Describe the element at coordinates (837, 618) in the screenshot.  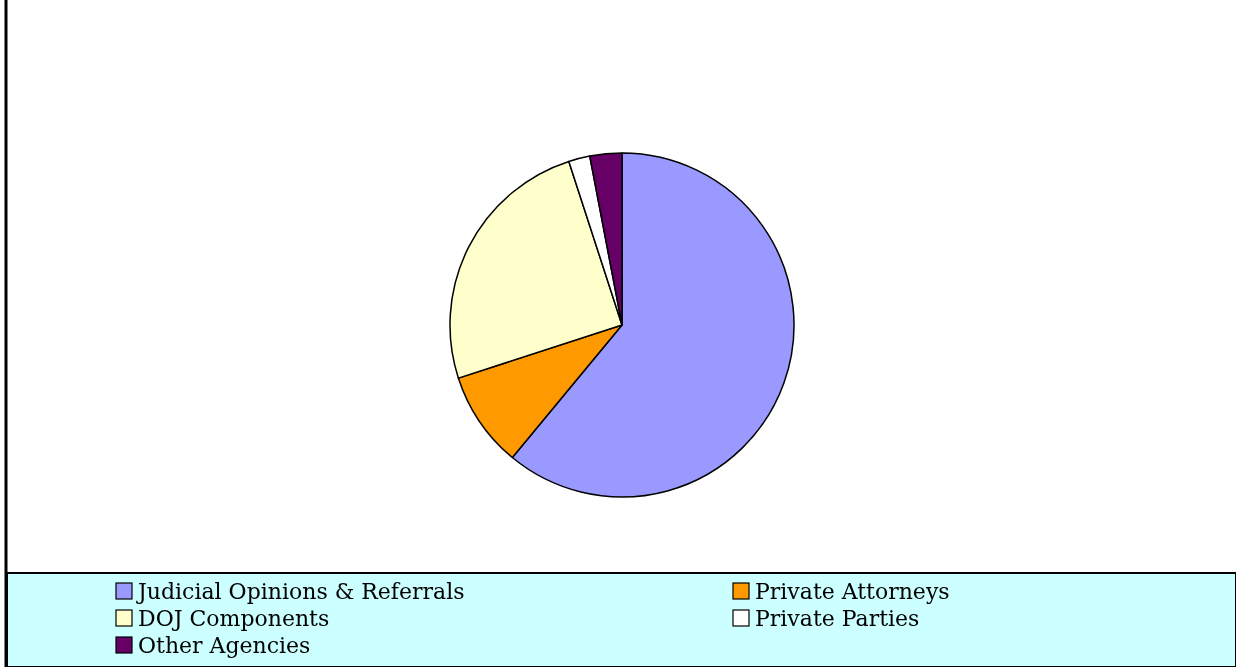
I see `legend-label: Private Parties` at that location.